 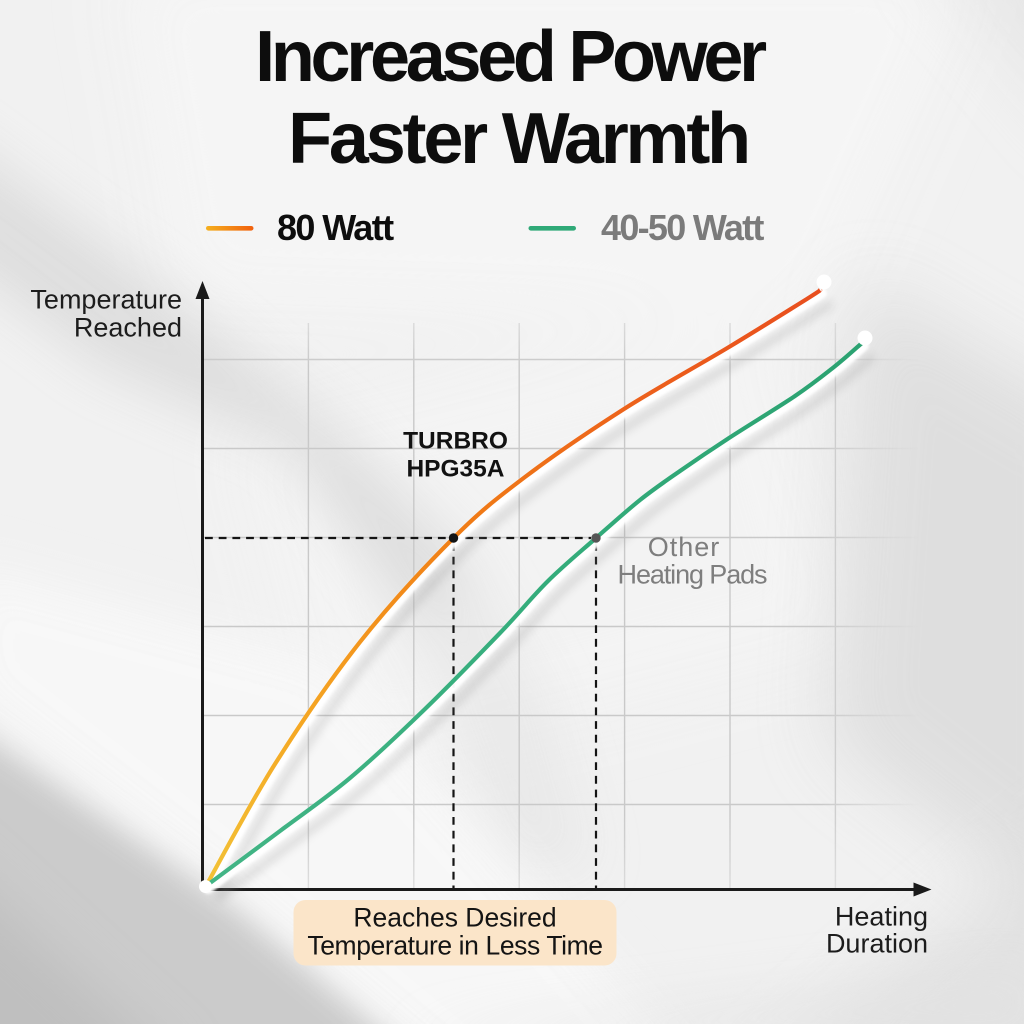 I want to click on svg-text: Temperature in Less Time, so click(x=454, y=946).